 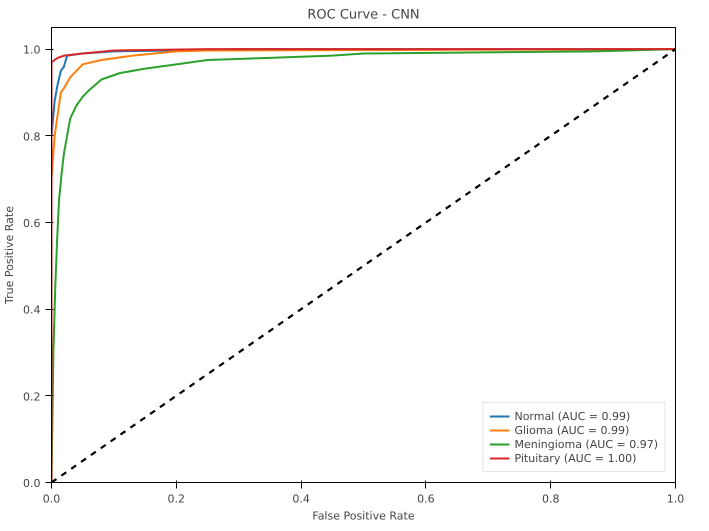 What do you see at coordinates (32, 137) in the screenshot?
I see `y-tick-label: 0.8` at bounding box center [32, 137].